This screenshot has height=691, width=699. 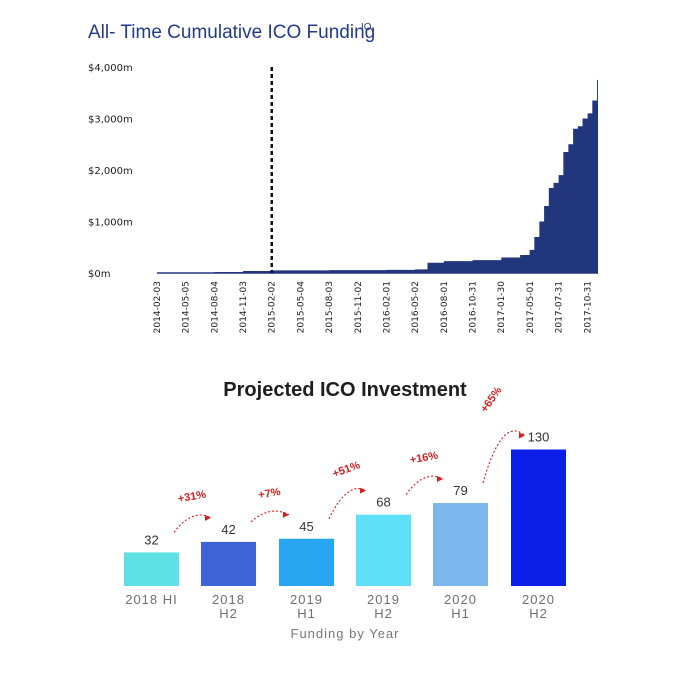 I want to click on chart2-value-label: 130, so click(x=539, y=437).